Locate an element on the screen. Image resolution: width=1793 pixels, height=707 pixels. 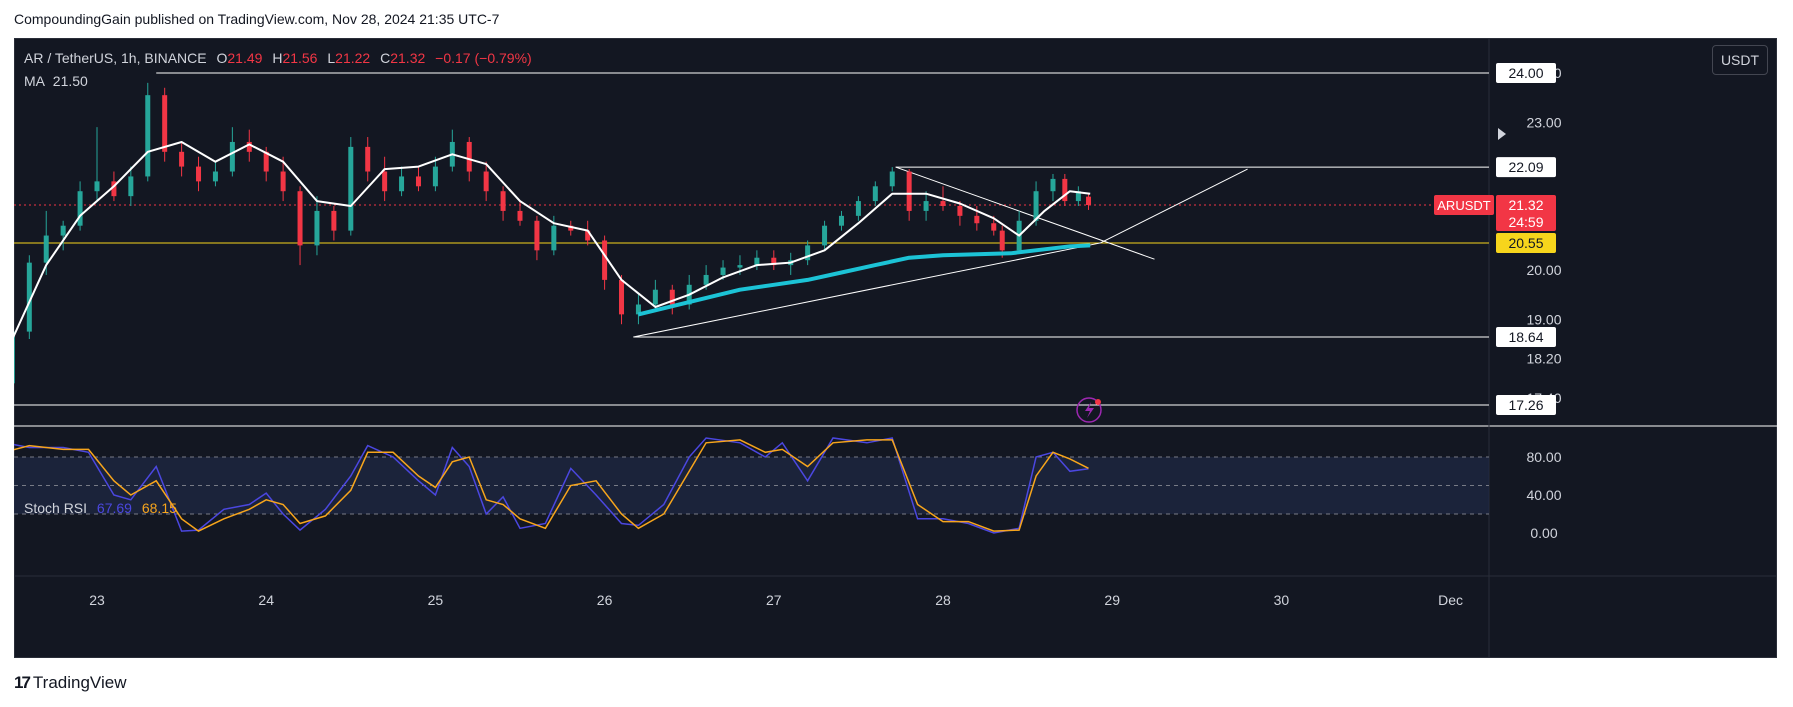
stoch-label: Stoch RSI is located at coordinates (56, 508).